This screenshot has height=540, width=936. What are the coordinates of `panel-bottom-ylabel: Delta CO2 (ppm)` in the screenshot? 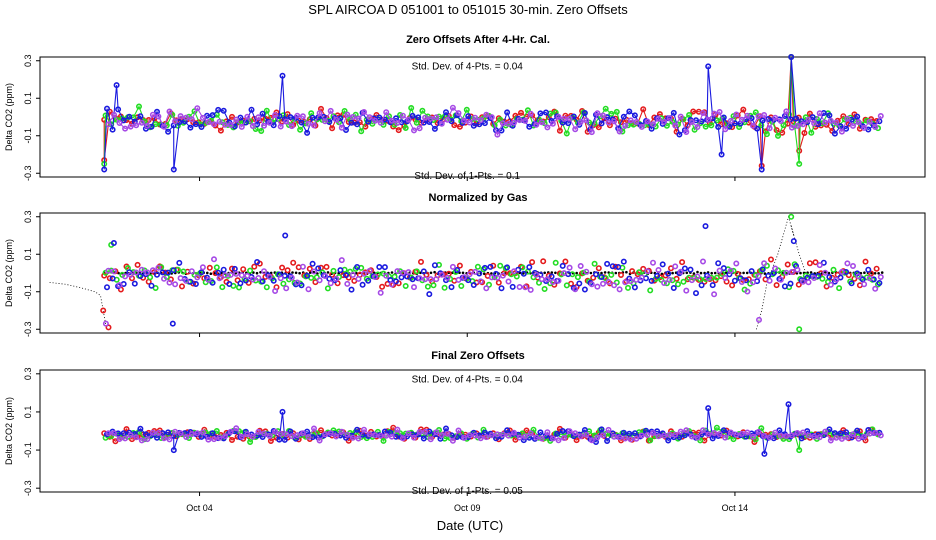 It's located at (9, 431).